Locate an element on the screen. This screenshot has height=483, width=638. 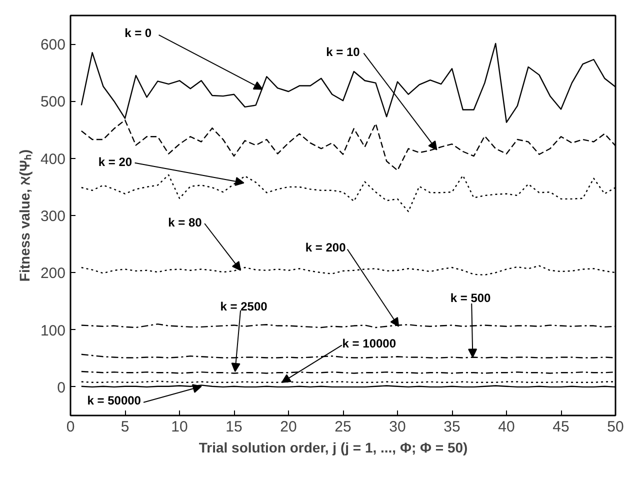
x-tick-label: 50 is located at coordinates (615, 427).